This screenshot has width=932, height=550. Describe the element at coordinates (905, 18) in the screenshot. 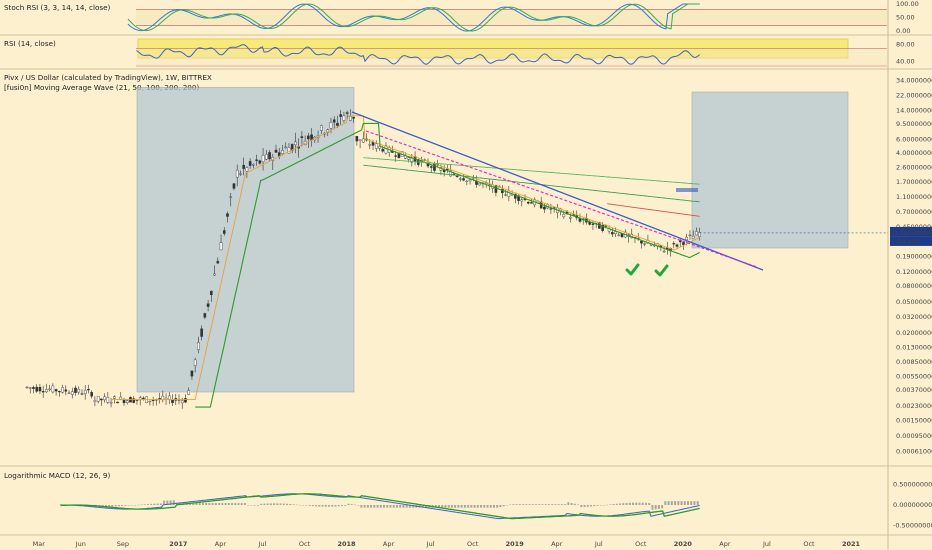

I see `stoch-y-tick: 50.00` at that location.